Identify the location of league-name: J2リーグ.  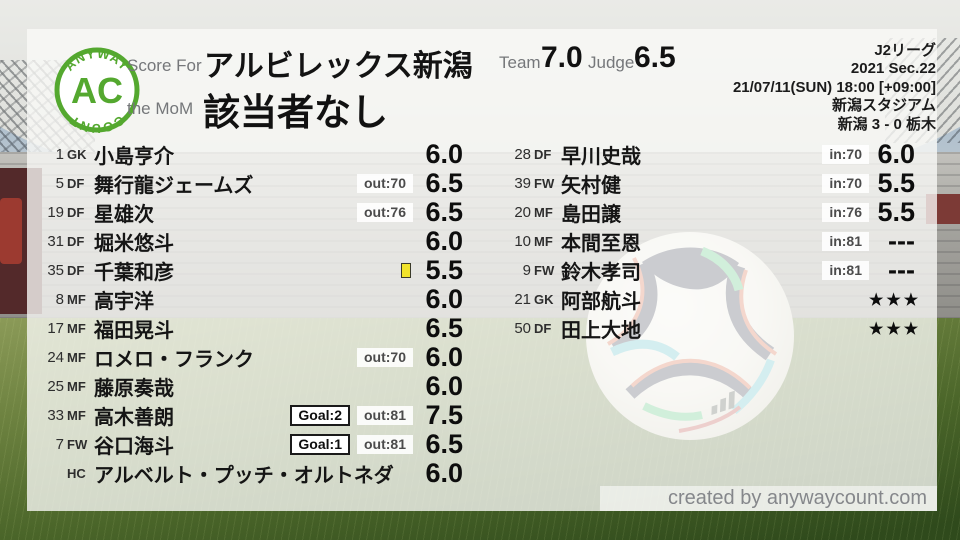
(905, 50).